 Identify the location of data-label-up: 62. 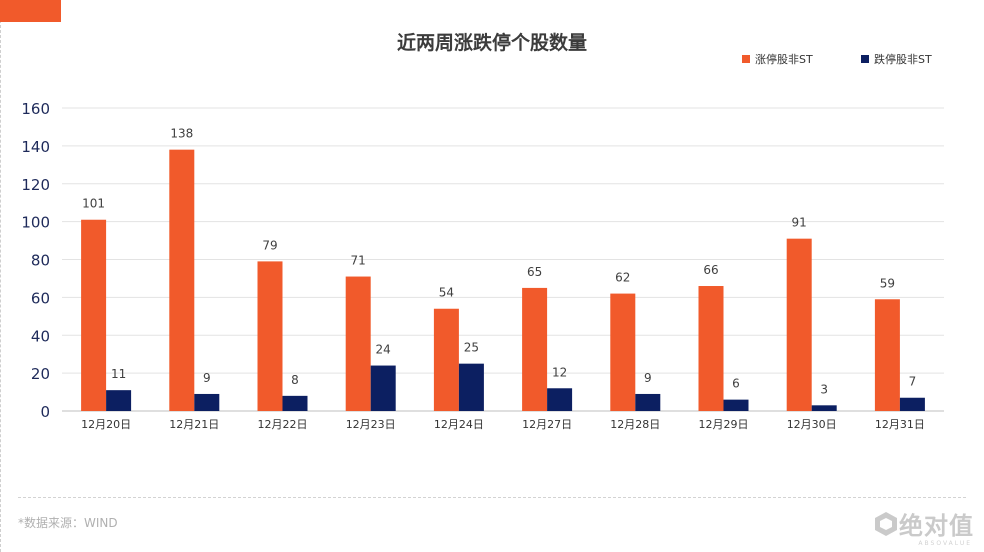
(622, 278).